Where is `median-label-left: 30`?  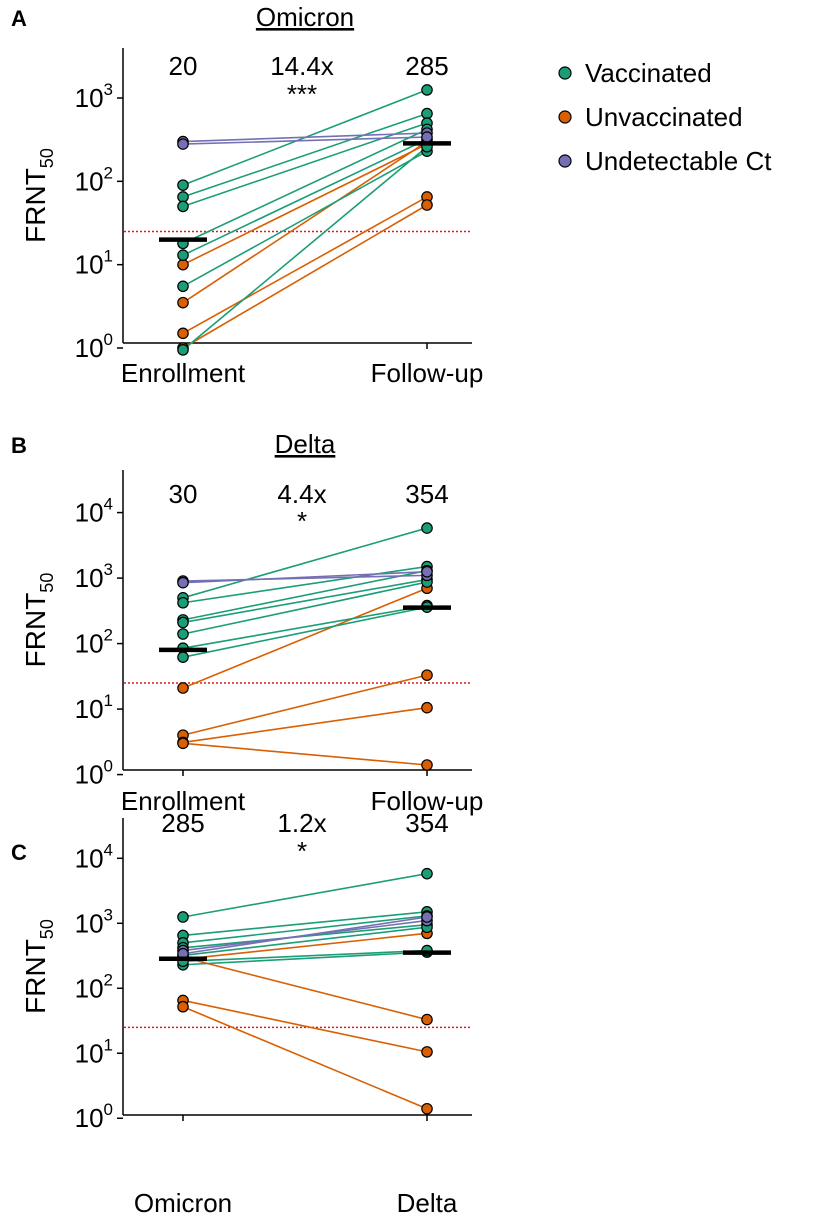
median-label-left: 30 is located at coordinates (183, 494).